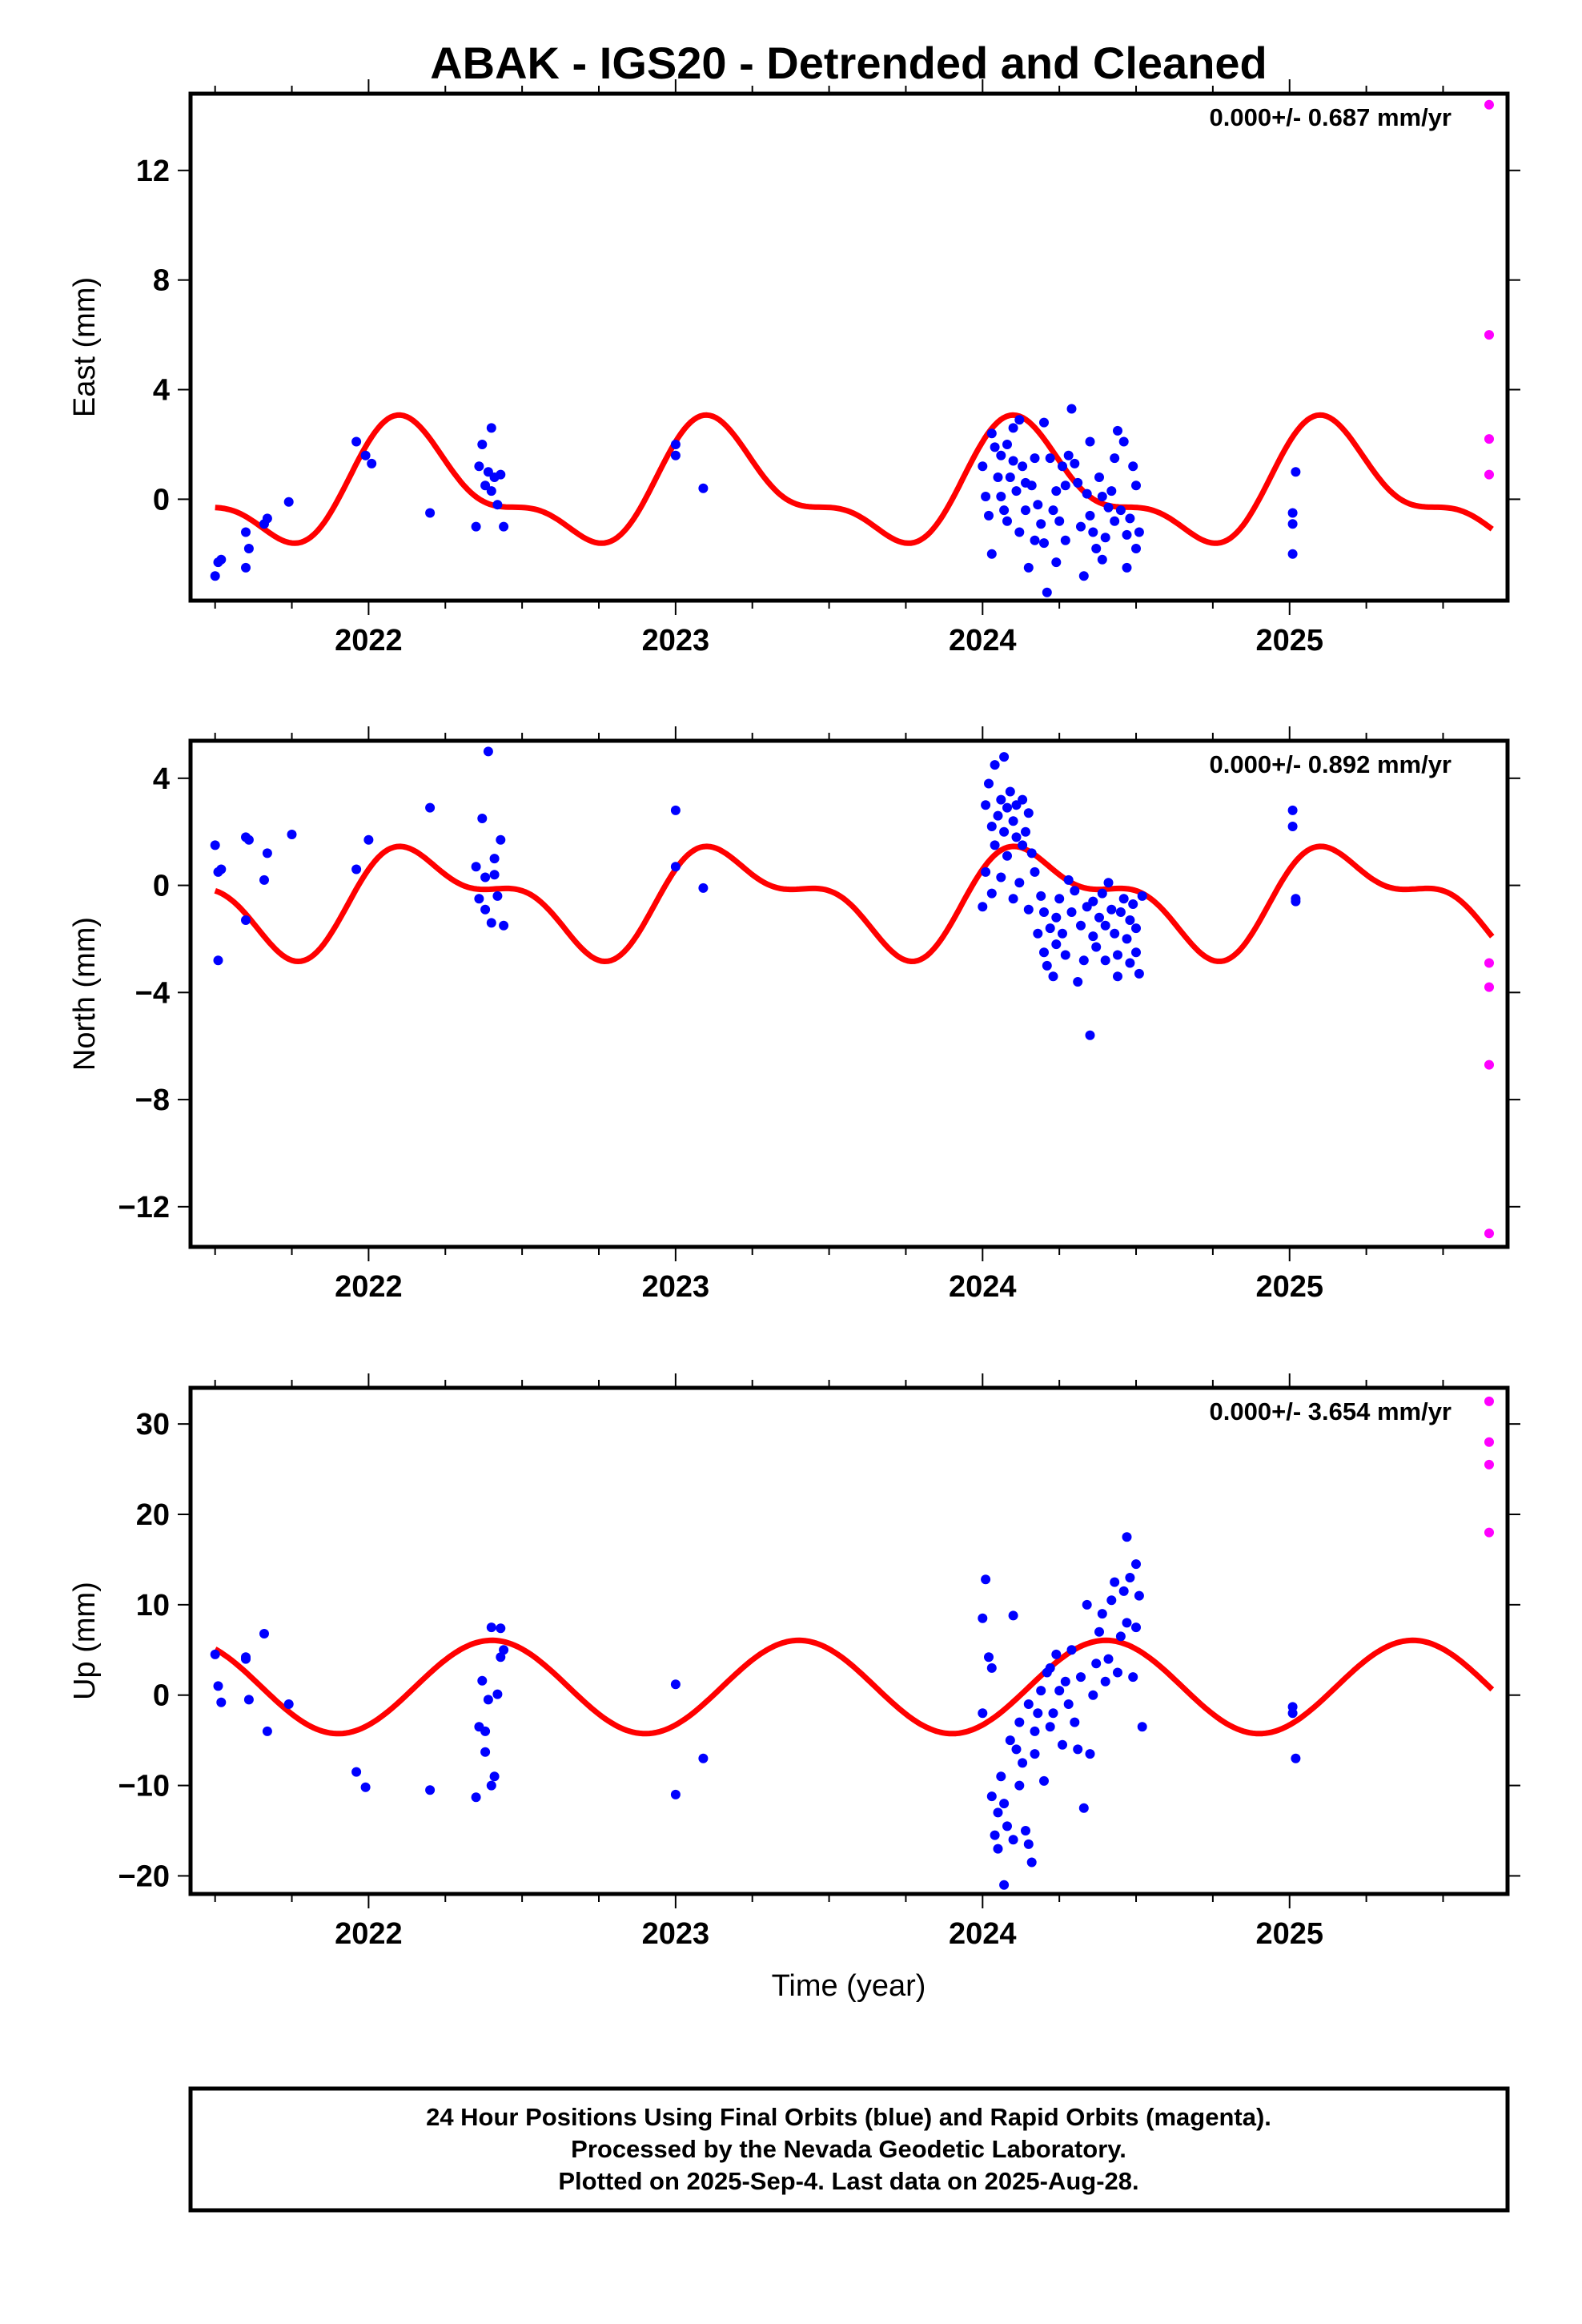 The image size is (1582, 2324). What do you see at coordinates (161, 500) in the screenshot?
I see `y-tick-label: 0` at bounding box center [161, 500].